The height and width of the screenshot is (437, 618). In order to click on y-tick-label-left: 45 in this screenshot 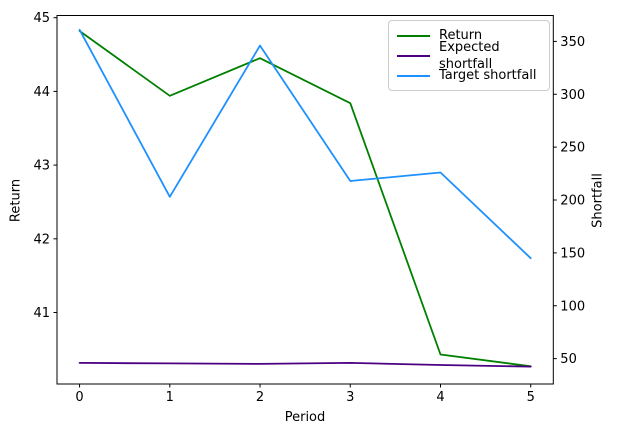, I will do `click(41, 18)`.